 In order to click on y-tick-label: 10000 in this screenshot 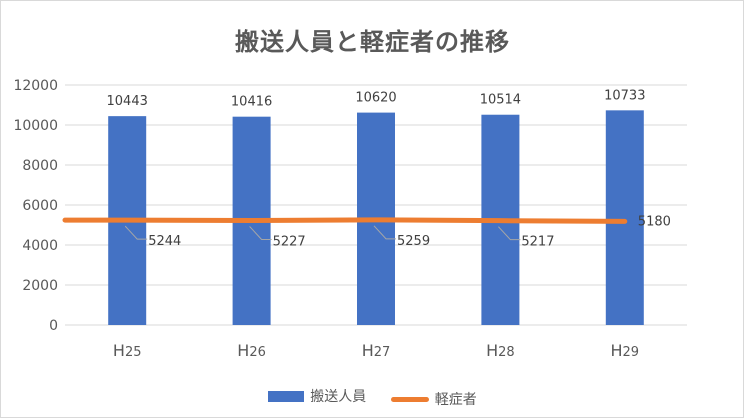, I will do `click(35, 126)`.